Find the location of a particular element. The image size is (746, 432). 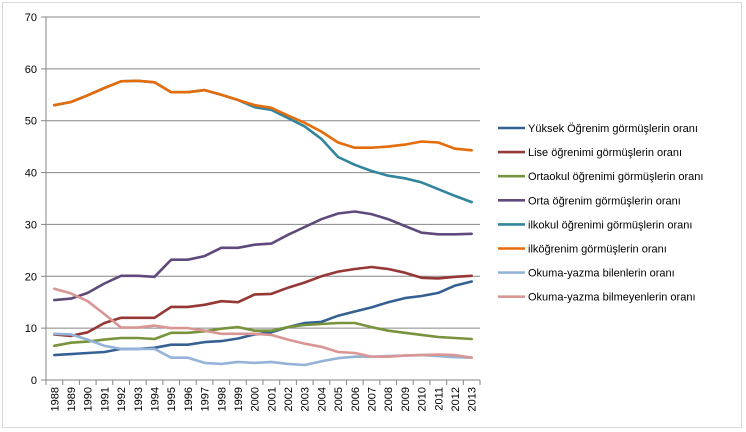

x-tick-label: 1996 is located at coordinates (189, 399).